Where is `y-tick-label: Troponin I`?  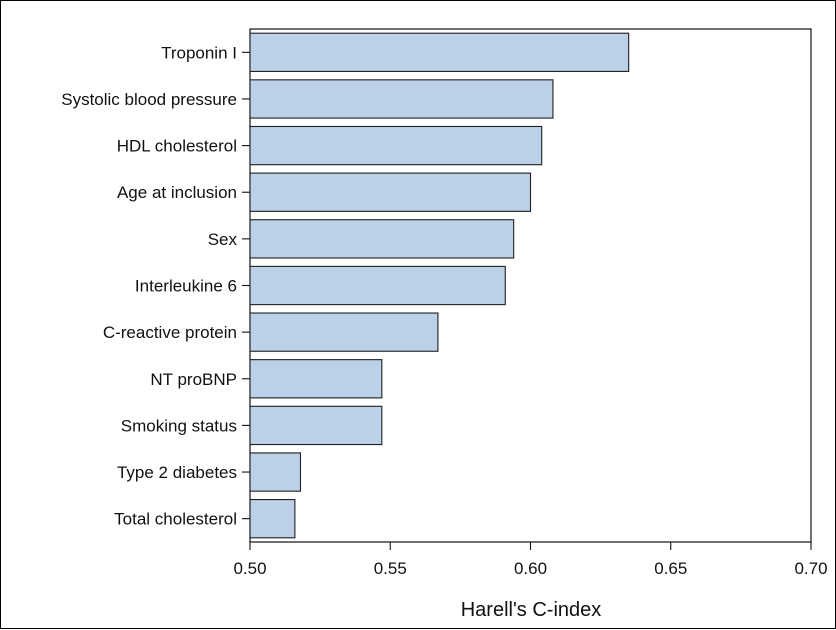
y-tick-label: Troponin I is located at coordinates (199, 52).